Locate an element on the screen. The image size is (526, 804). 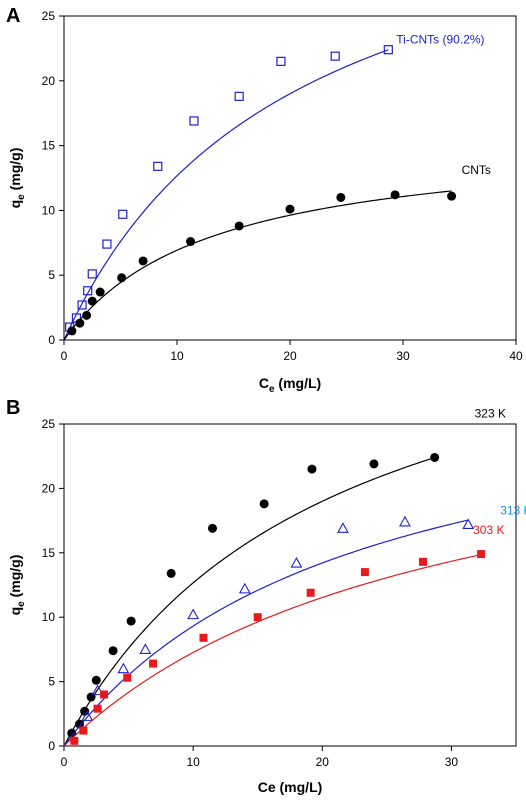
y-tick-label: 25 is located at coordinates (49, 424).